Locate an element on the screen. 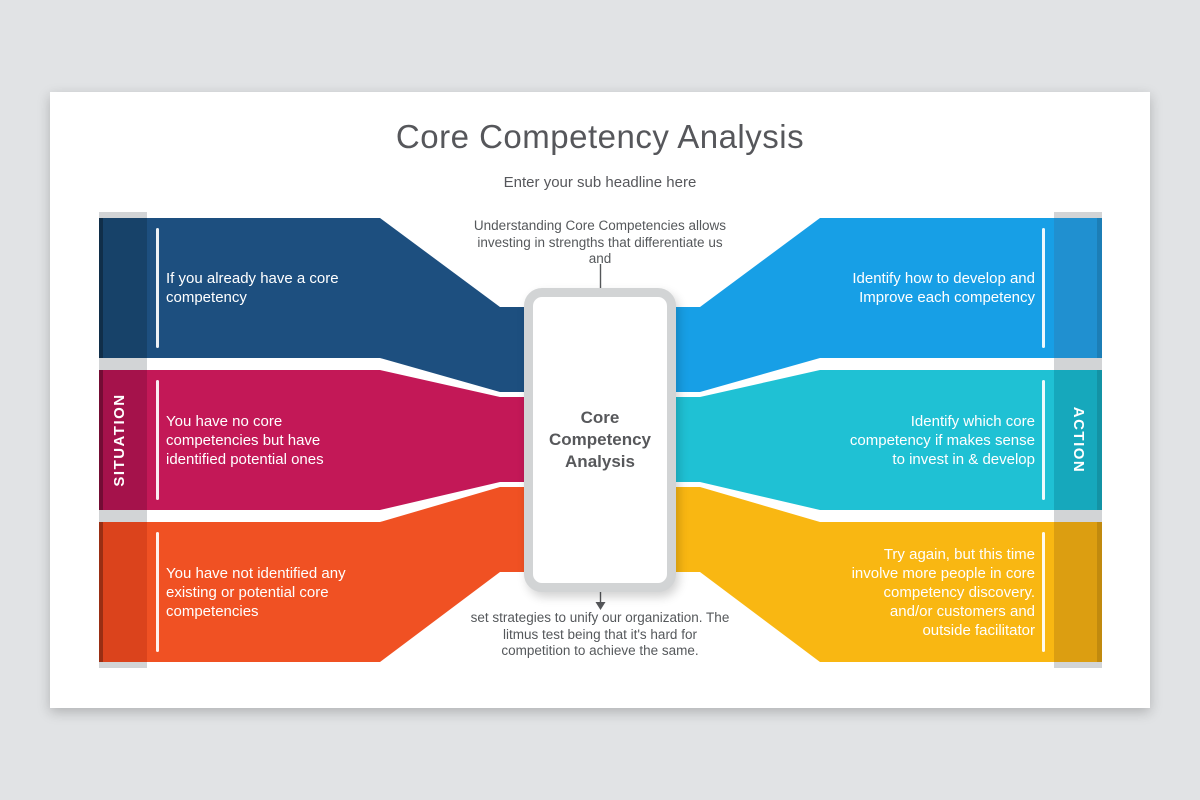 This screenshot has height=800, width=1200. action-vertical-label: ACTION is located at coordinates (1078, 440).